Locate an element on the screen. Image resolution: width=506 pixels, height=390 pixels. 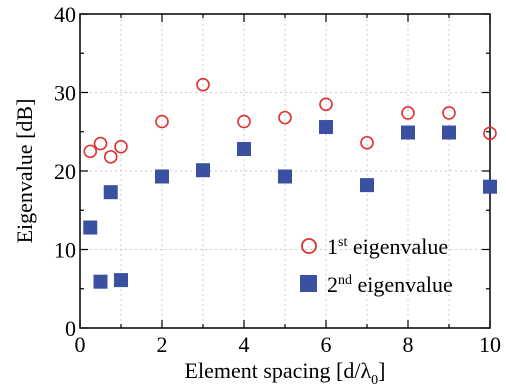
y-tick-label: 0 is located at coordinates (70, 328).